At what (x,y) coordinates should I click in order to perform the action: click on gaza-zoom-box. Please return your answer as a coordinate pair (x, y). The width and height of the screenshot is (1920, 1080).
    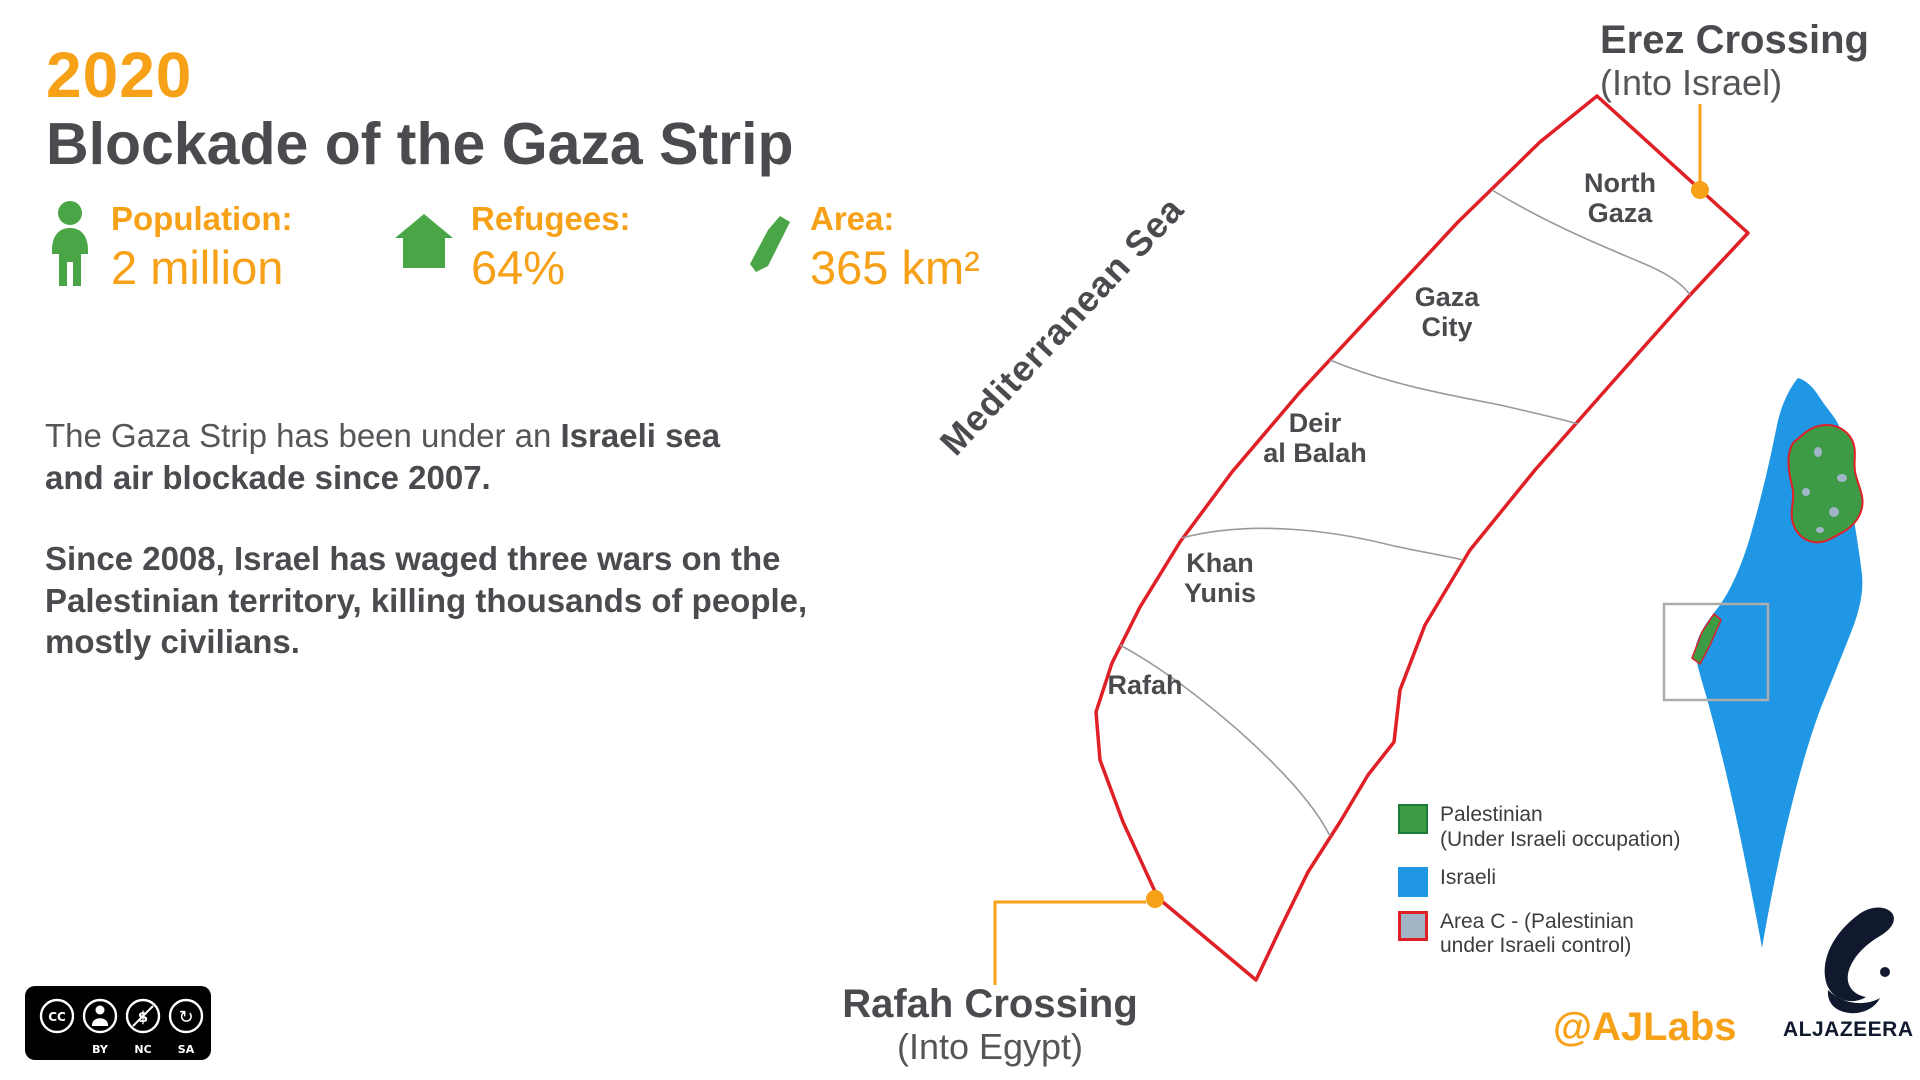
    Looking at the image, I should click on (1716, 652).